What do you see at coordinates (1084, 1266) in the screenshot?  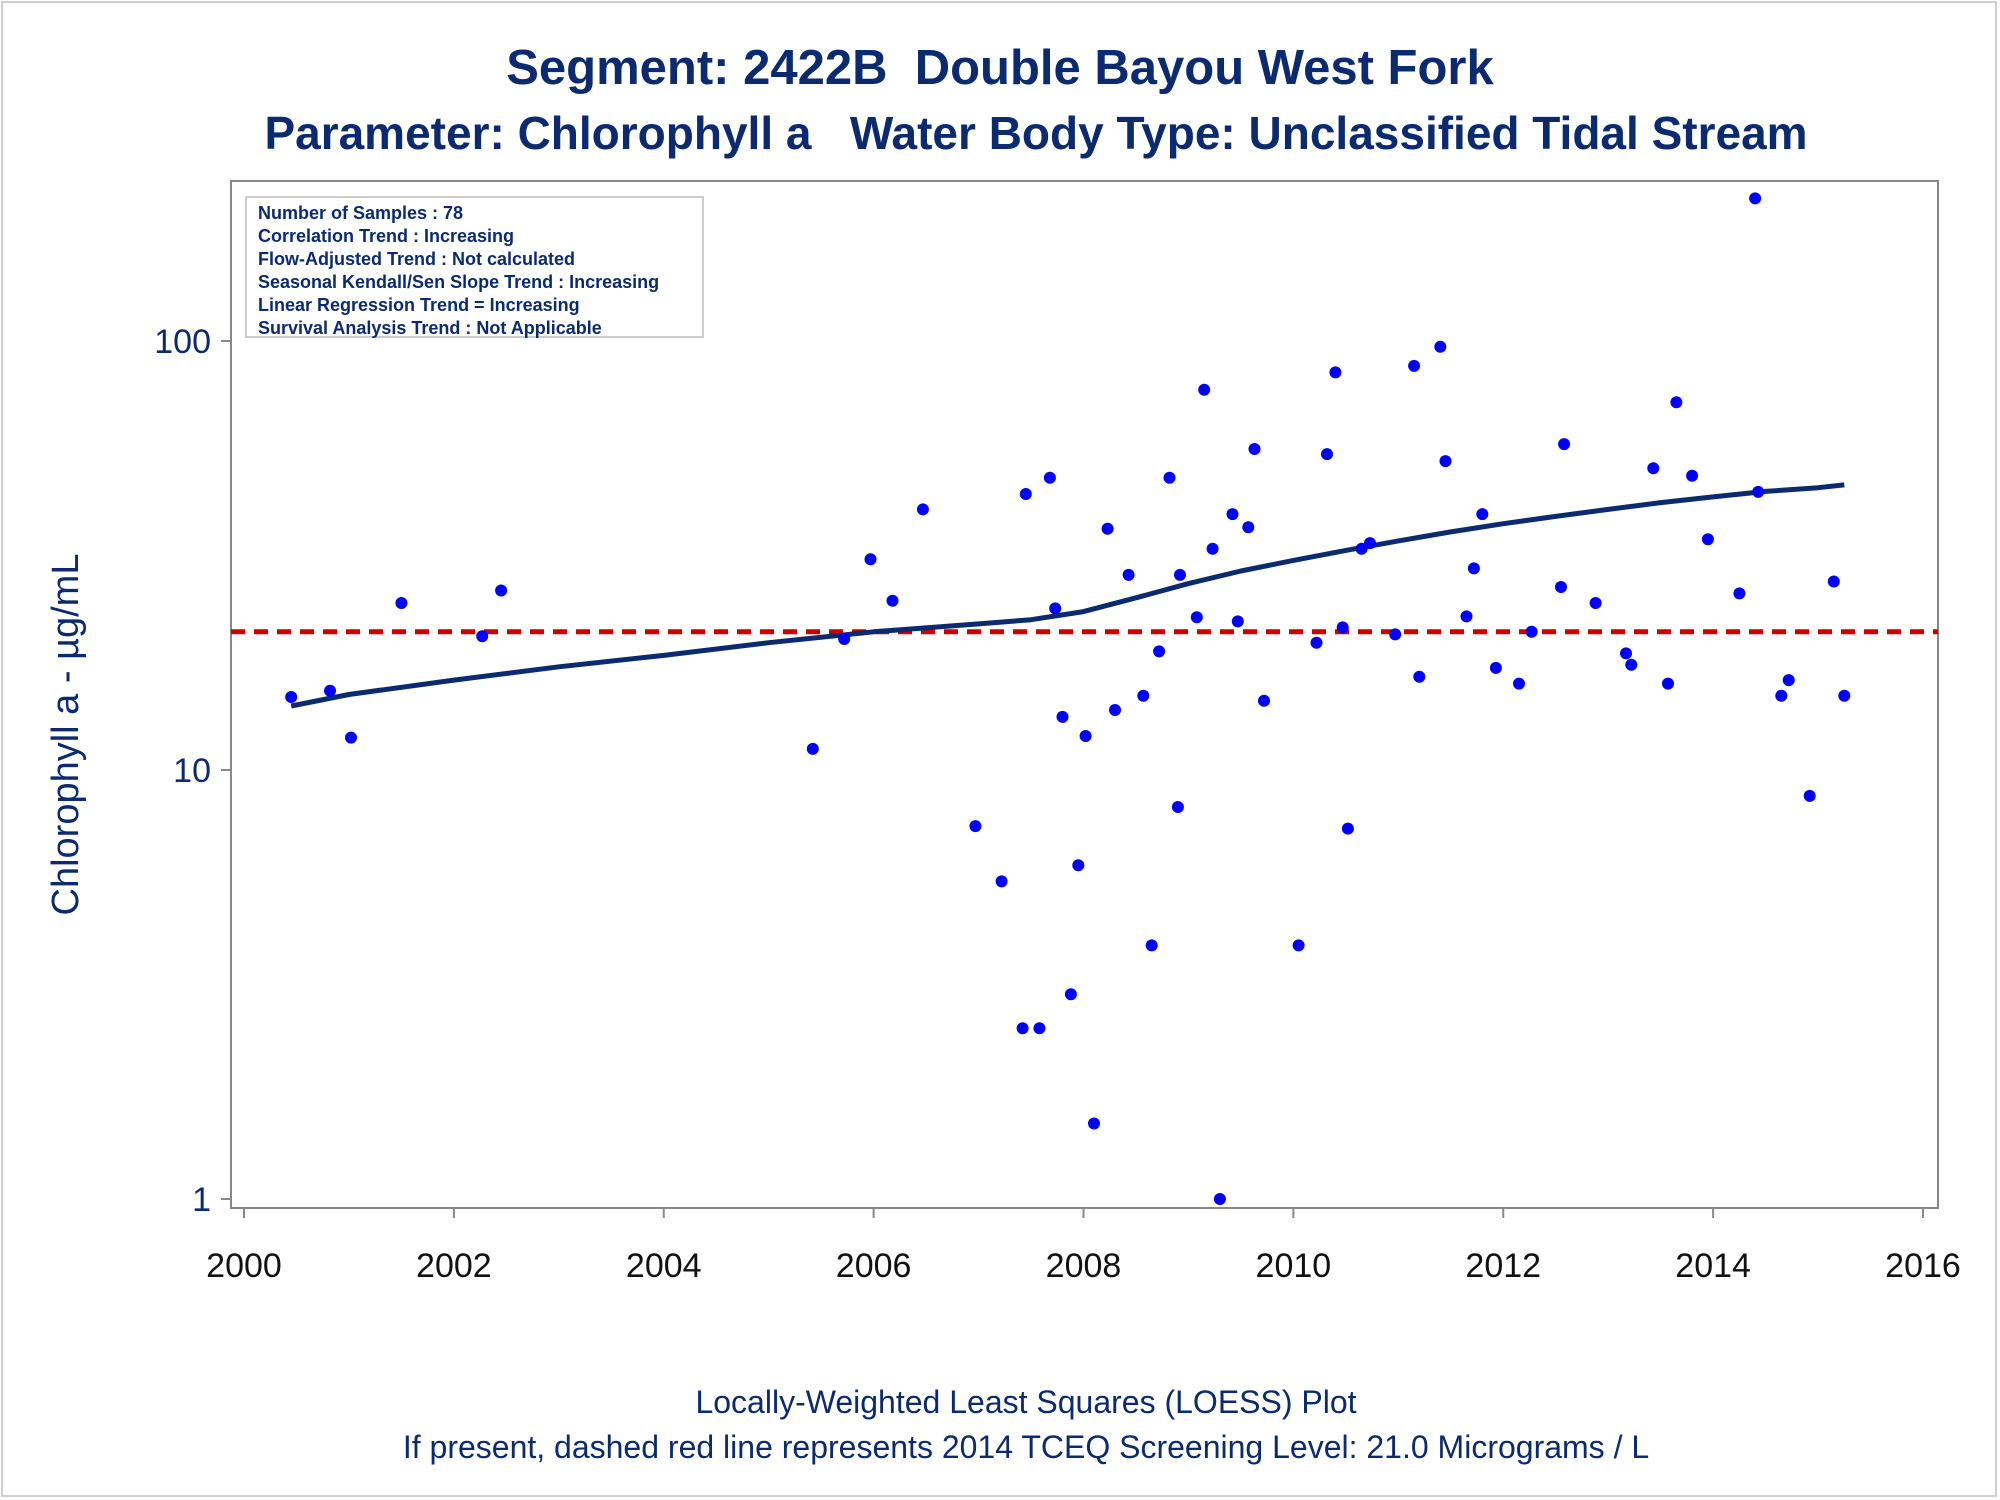 I see `x-tick-label: 2008` at bounding box center [1084, 1266].